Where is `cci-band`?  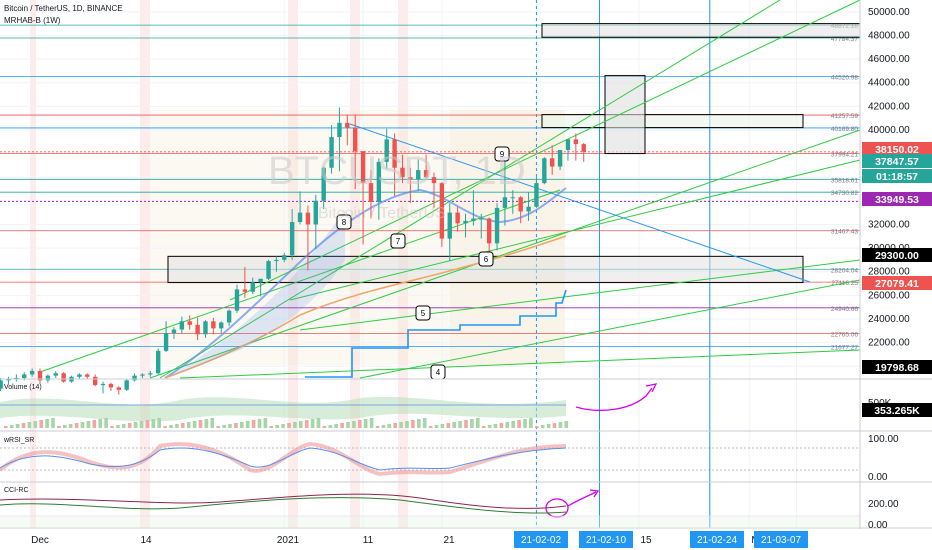
cci-band is located at coordinates (430, 522).